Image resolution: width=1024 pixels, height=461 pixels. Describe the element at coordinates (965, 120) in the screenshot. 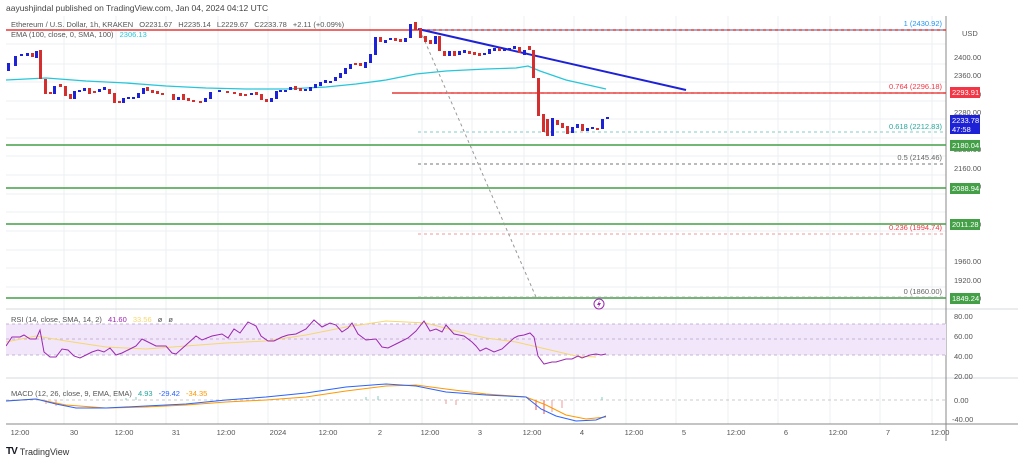

I see `badge-last-price: 2233.78` at that location.